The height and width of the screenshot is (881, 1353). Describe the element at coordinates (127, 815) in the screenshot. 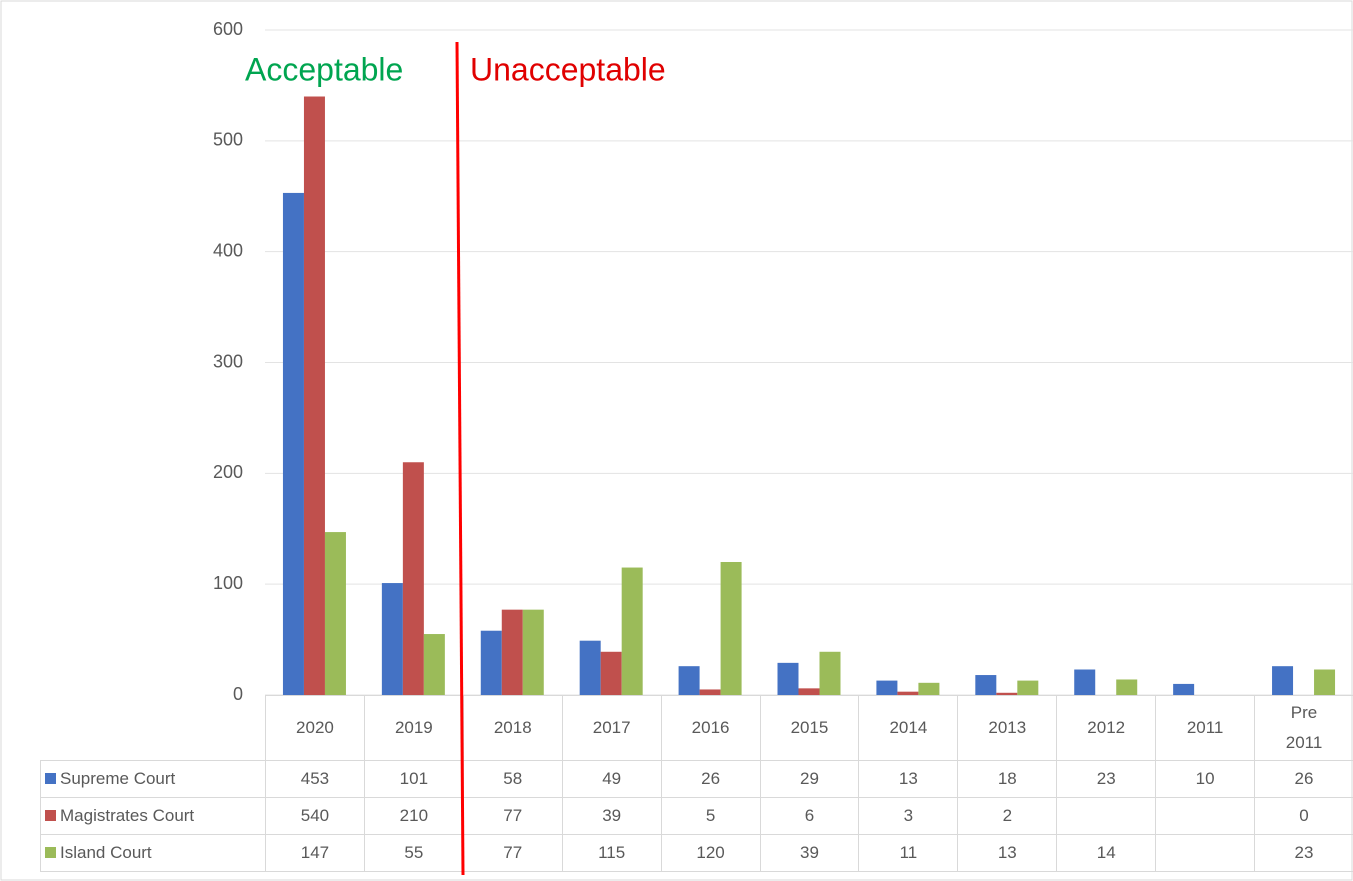

I see `legend-label: Magistrates Court` at that location.